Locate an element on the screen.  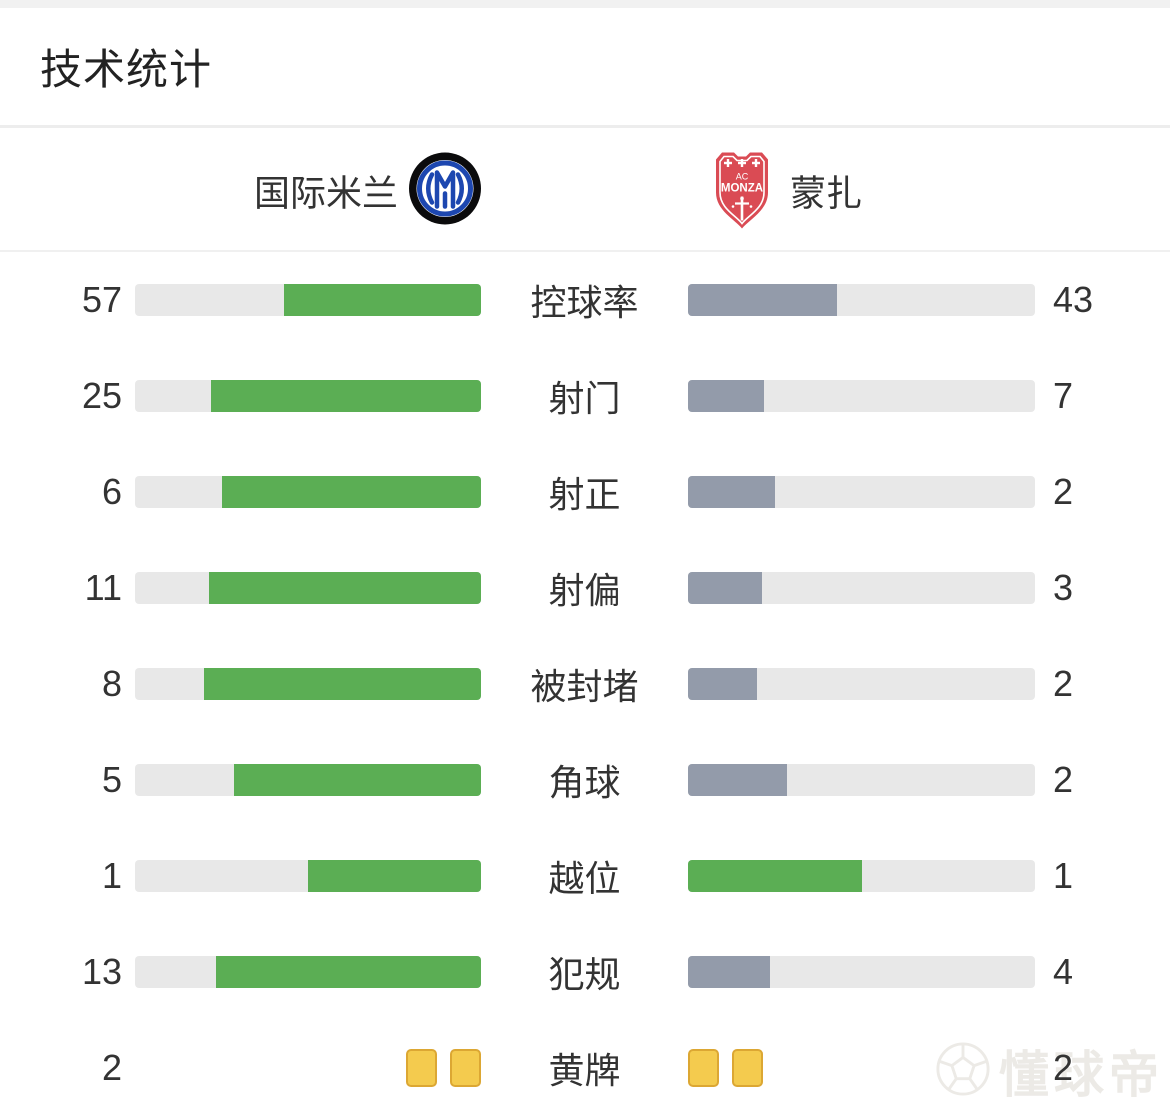
stat-label: 射正 is located at coordinates (584, 494).